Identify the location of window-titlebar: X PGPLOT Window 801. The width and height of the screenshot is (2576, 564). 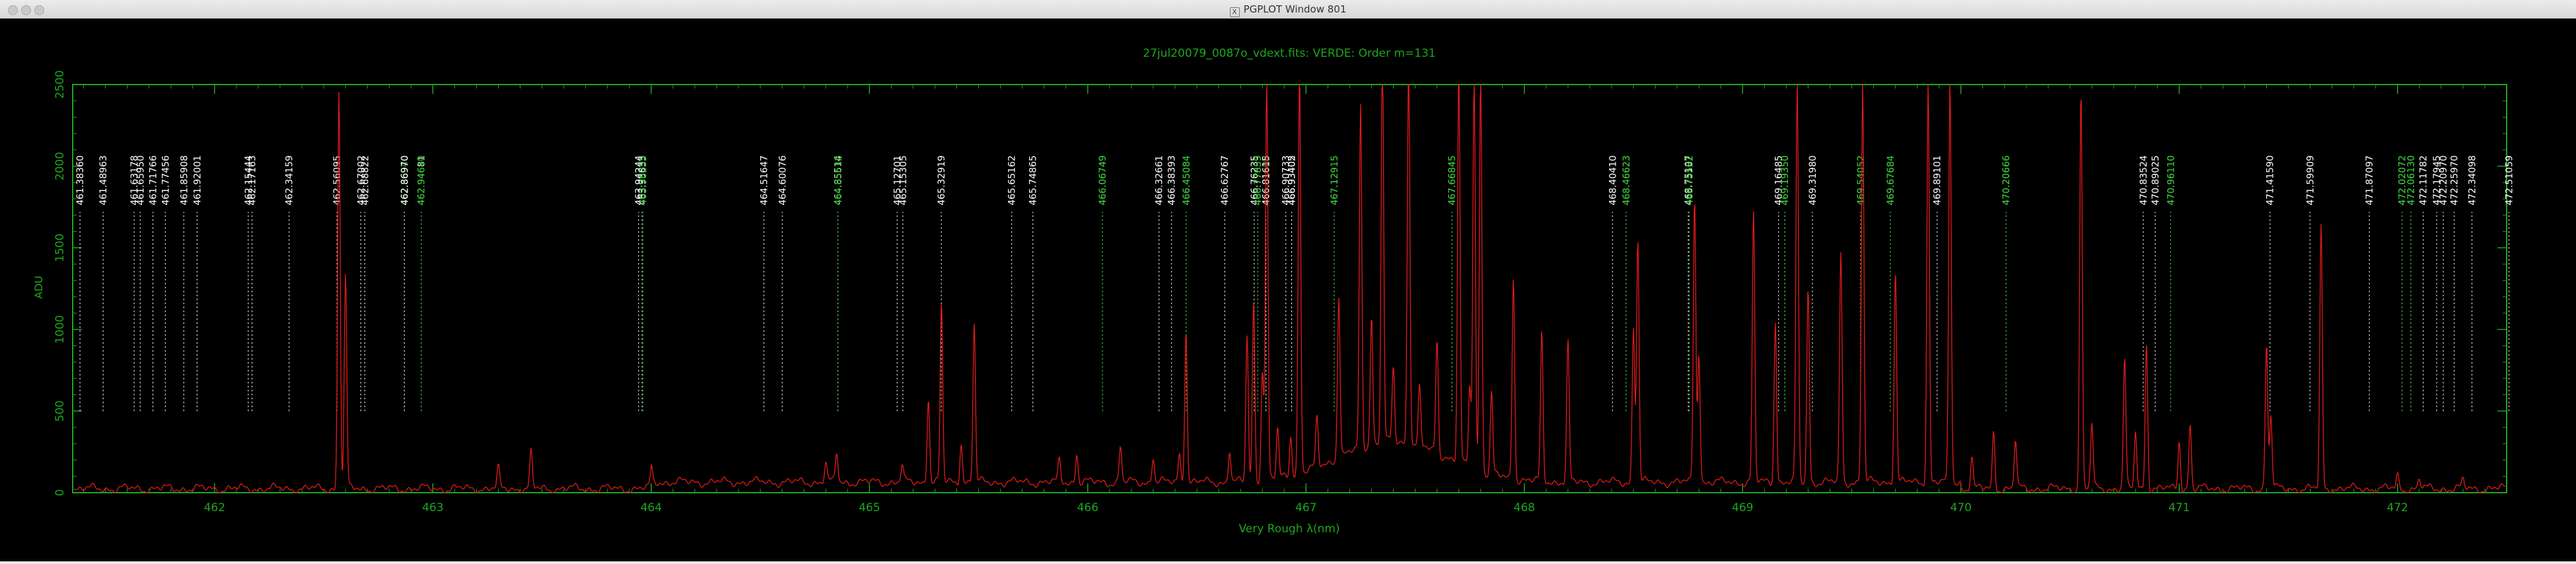
(1288, 9).